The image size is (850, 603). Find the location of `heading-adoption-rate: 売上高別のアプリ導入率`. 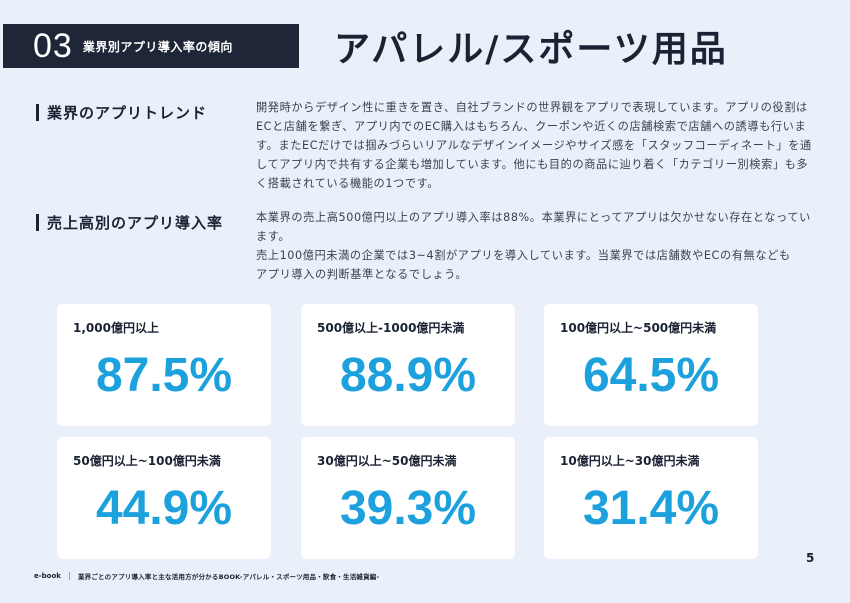

heading-adoption-rate: 売上高別のアプリ導入率 is located at coordinates (129, 222).